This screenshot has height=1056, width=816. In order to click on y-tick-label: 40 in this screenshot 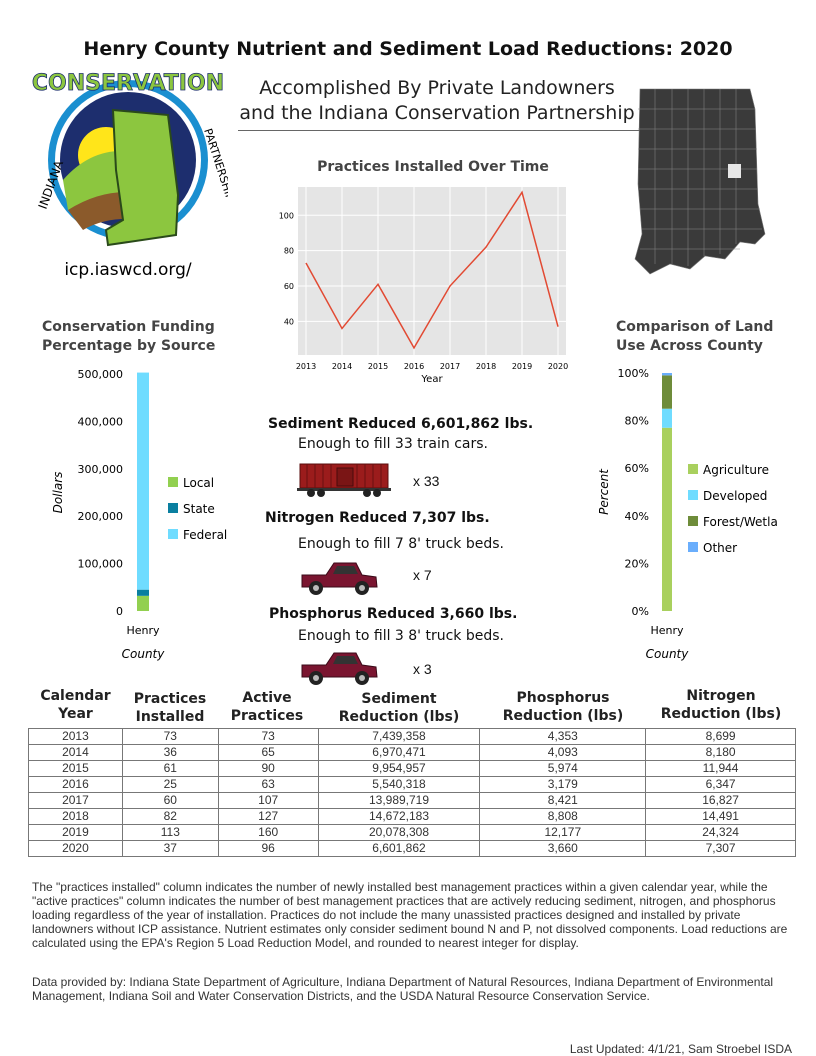, I will do `click(289, 321)`.